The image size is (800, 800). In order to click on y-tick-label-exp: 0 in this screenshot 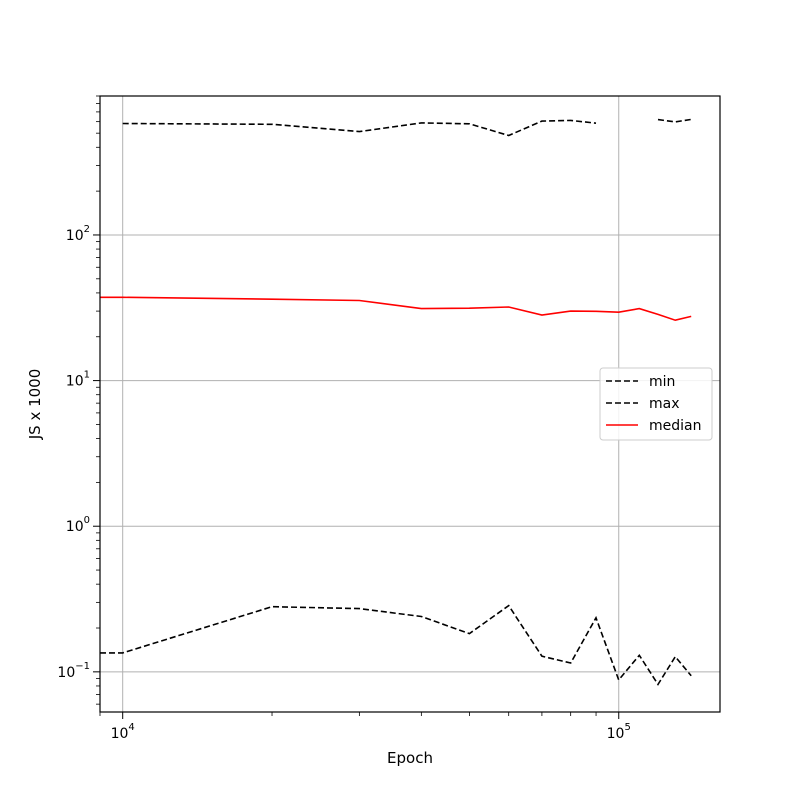, I will do `click(87, 520)`.